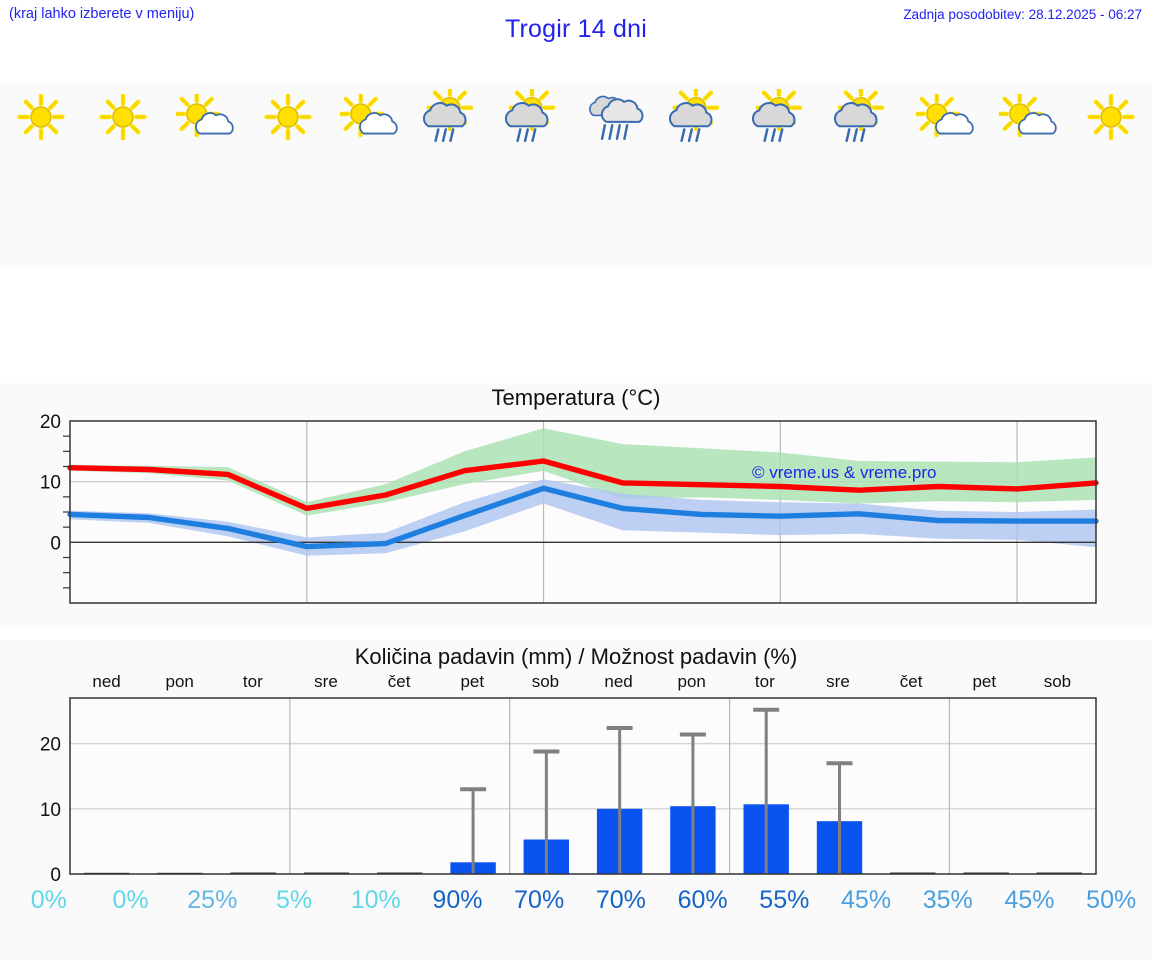 The image size is (1152, 975). What do you see at coordinates (457, 900) in the screenshot?
I see `precipitation-probability: 90%` at bounding box center [457, 900].